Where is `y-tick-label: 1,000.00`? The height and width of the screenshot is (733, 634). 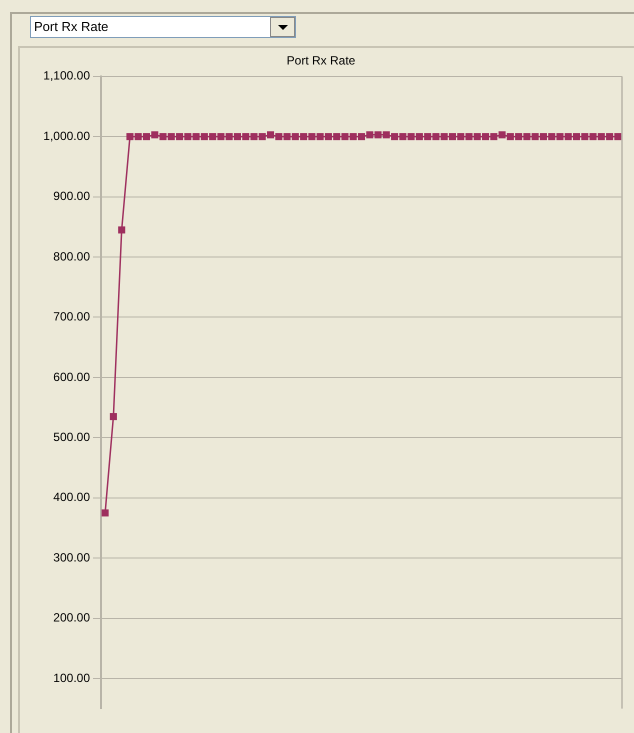
y-tick-label: 1,000.00 is located at coordinates (66, 135).